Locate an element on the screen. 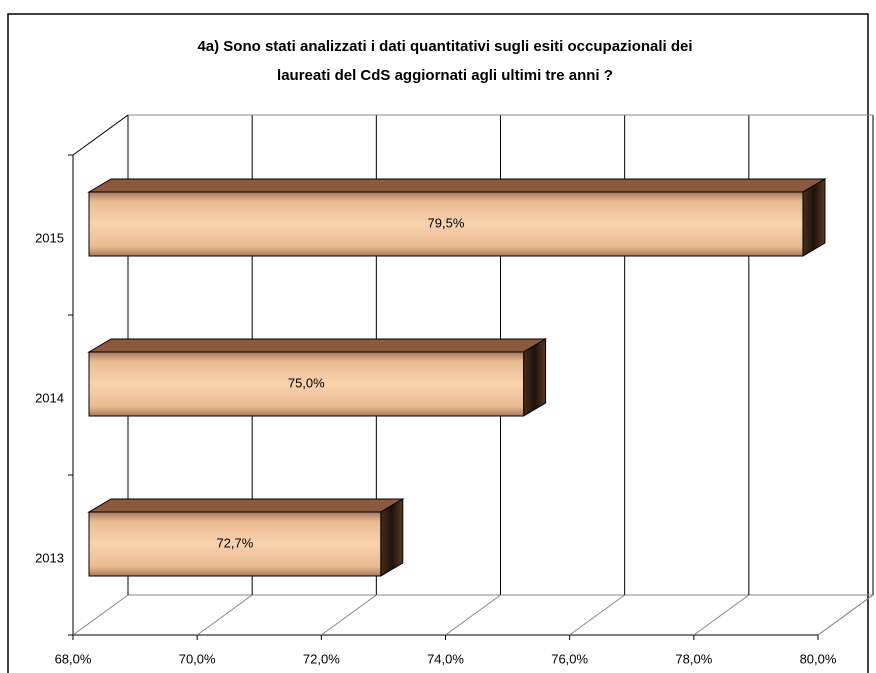 The height and width of the screenshot is (673, 876). y-tick-label: 2014 is located at coordinates (49, 397).